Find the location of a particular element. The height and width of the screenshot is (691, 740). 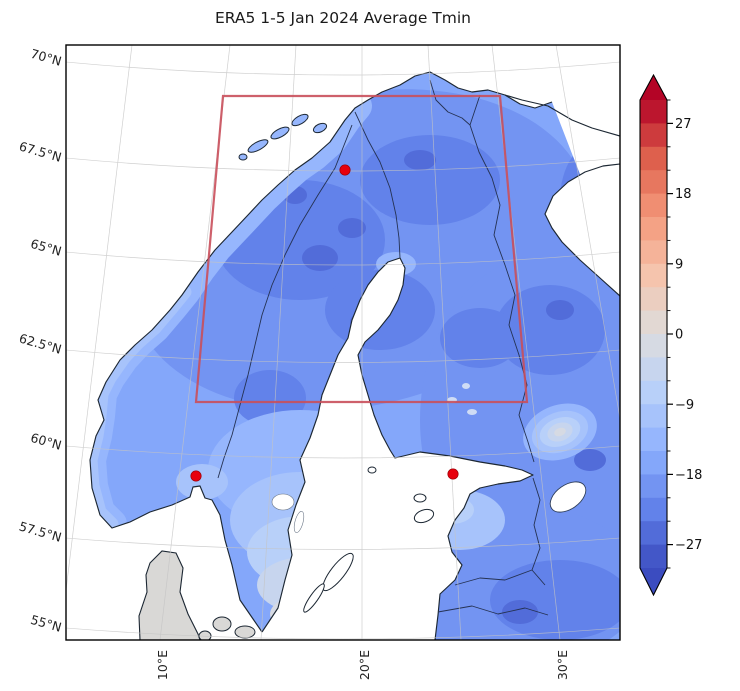

lon-tick-labels: 10°E 20°E 30°E is located at coordinates (362, 665).